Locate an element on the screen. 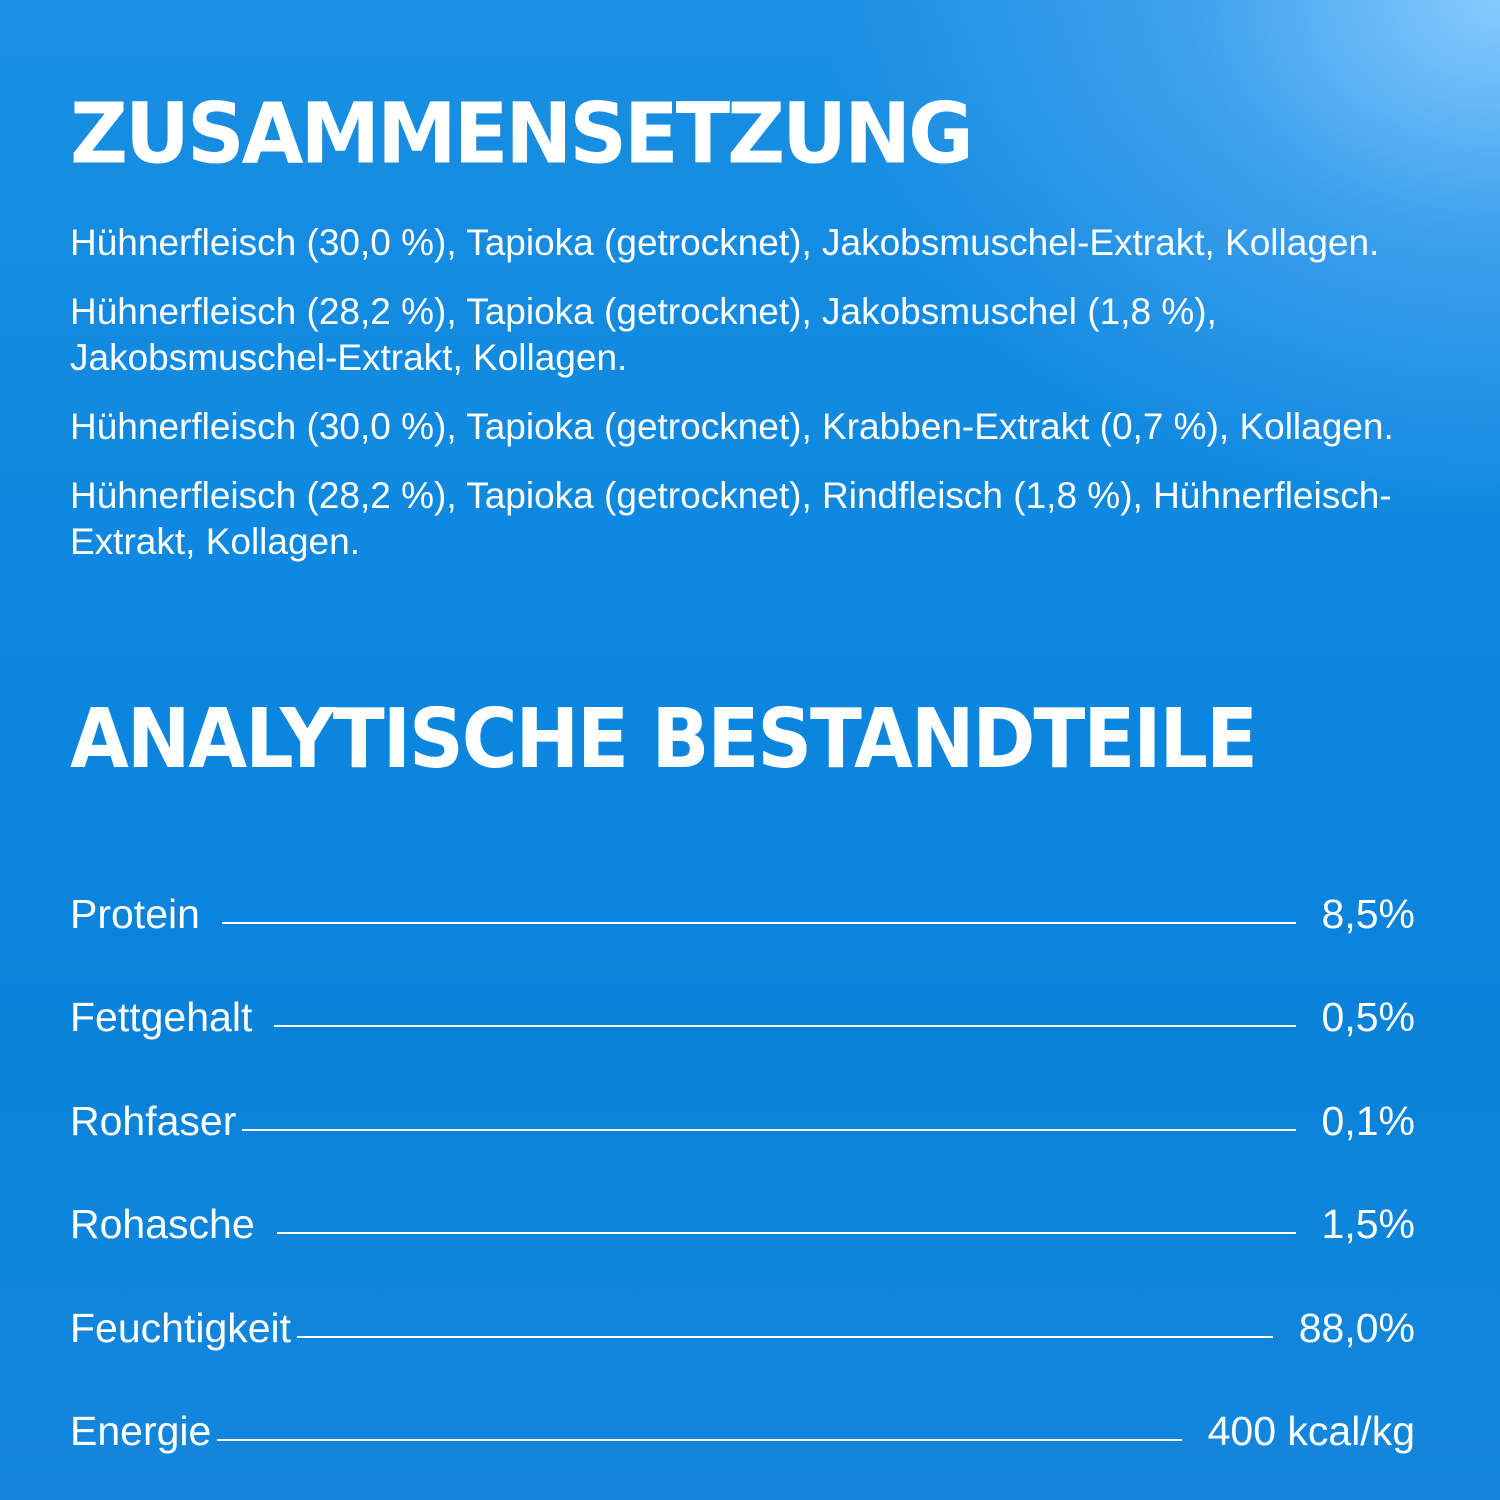  analytical-row-rohasche: Rohasche 1,5% is located at coordinates (742, 1203).